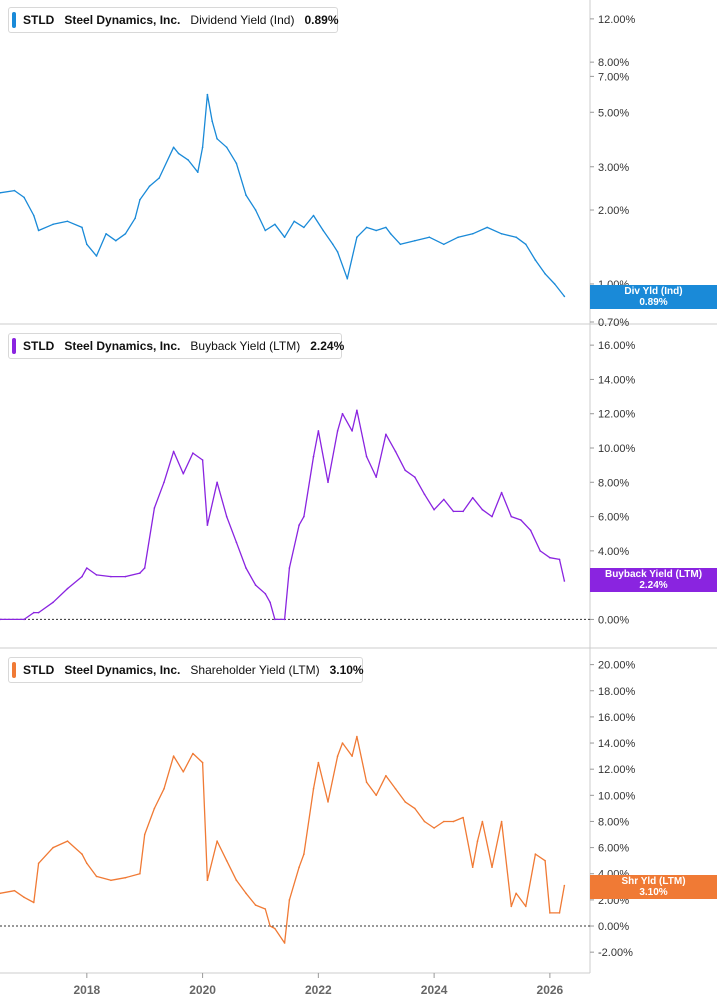 The height and width of the screenshot is (1005, 717). I want to click on y-tick-label: 10.00%, so click(617, 449).